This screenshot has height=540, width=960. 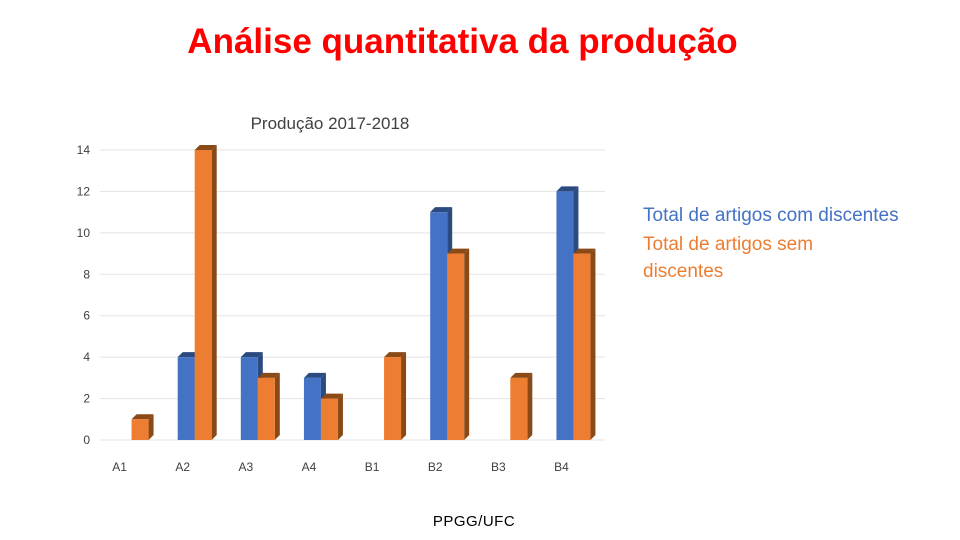 I want to click on bar-B3-sem-discentes, so click(x=521, y=406).